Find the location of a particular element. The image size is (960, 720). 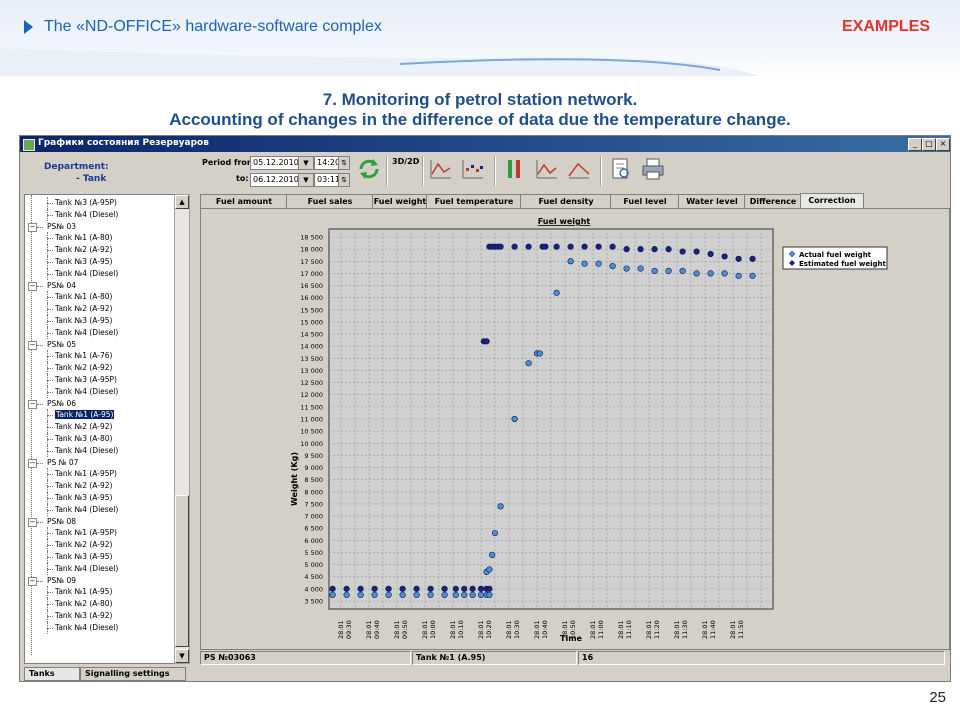

close-button: × is located at coordinates (943, 144).